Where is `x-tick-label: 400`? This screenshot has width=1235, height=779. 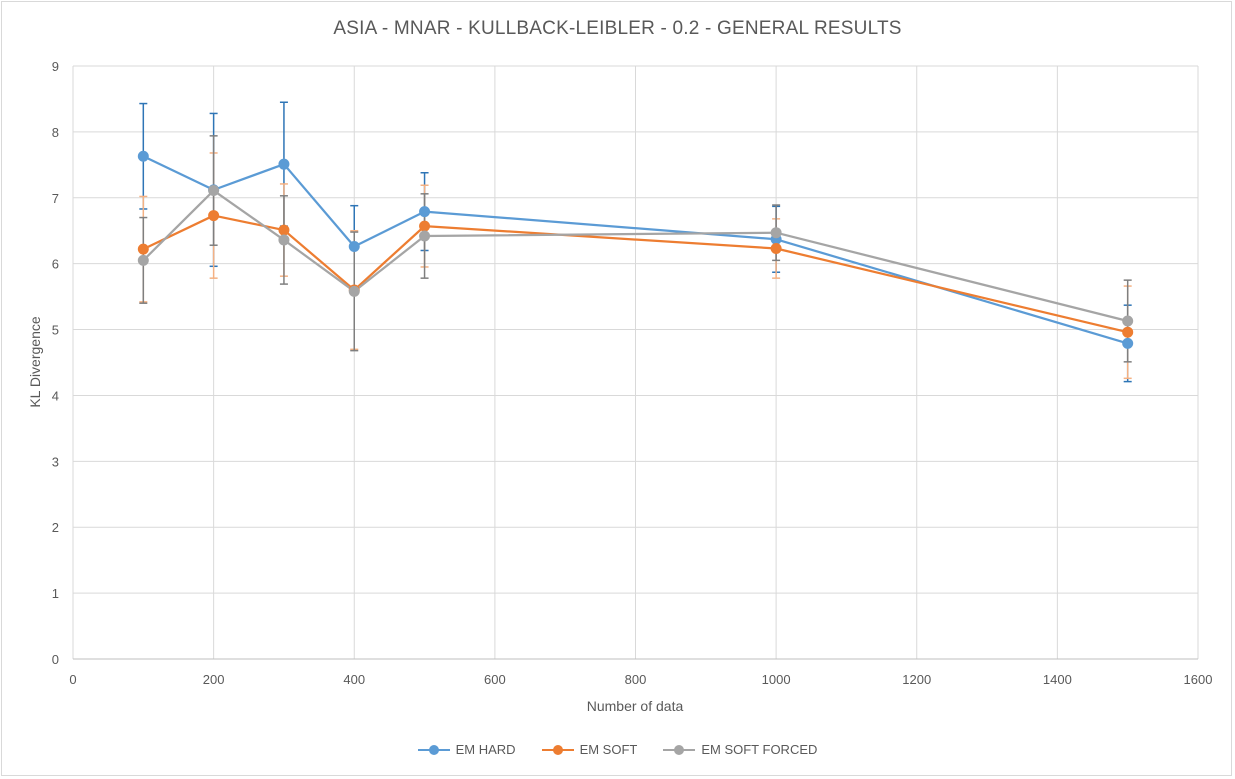
x-tick-label: 400 is located at coordinates (354, 679).